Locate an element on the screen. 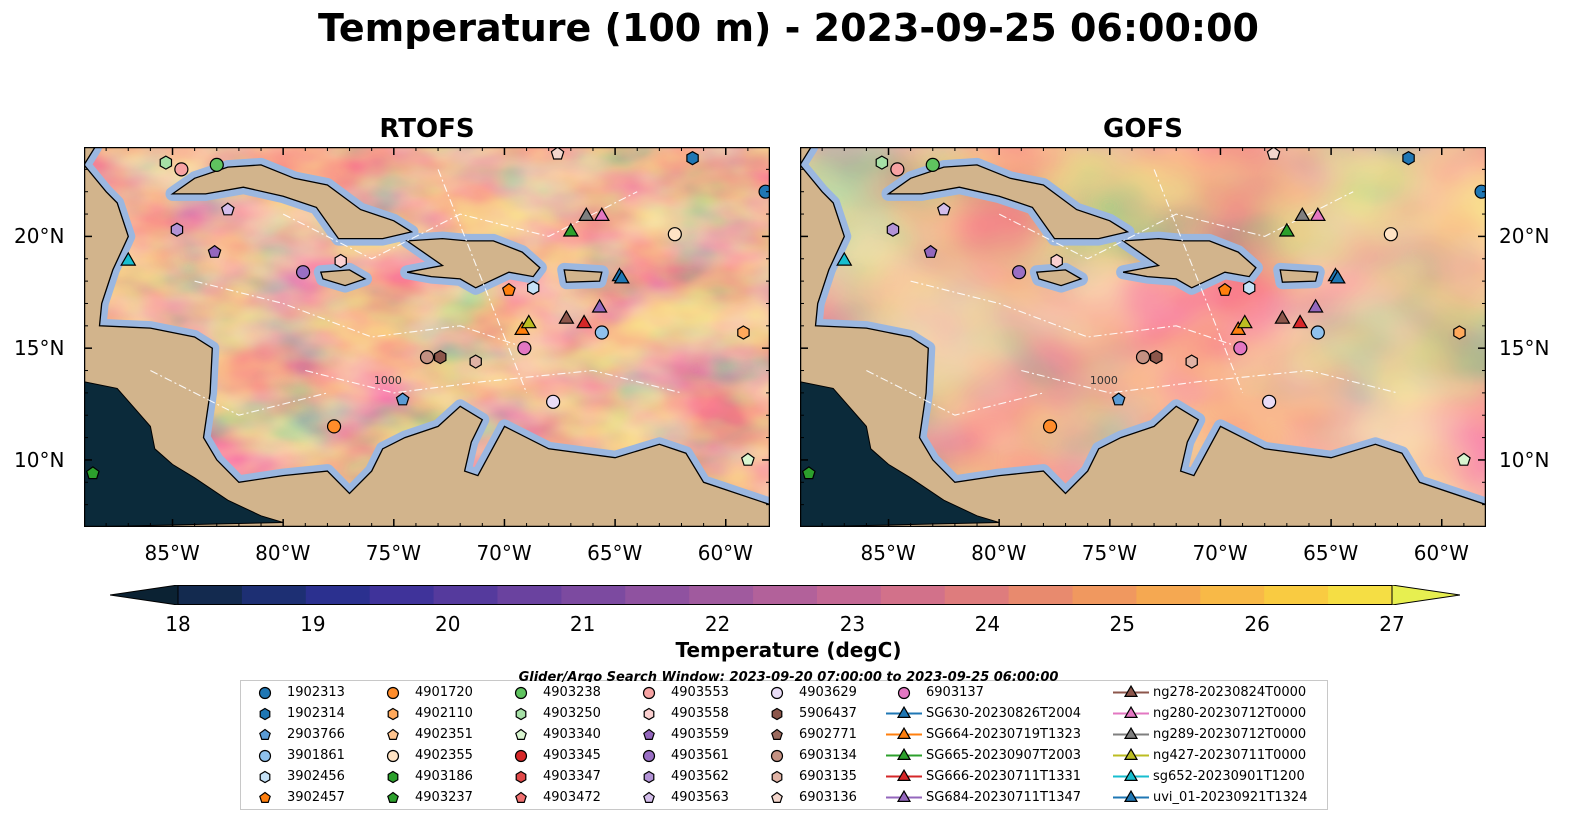 The width and height of the screenshot is (1577, 827). legend-item: 6902771 is located at coordinates (807, 734).